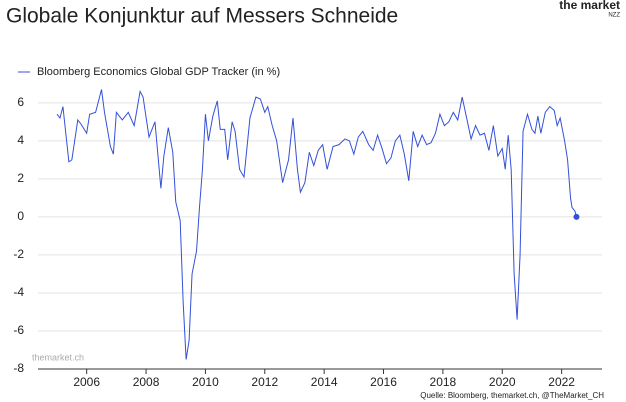 The height and width of the screenshot is (402, 626). What do you see at coordinates (383, 382) in the screenshot?
I see `x-tick-label: 2016` at bounding box center [383, 382].